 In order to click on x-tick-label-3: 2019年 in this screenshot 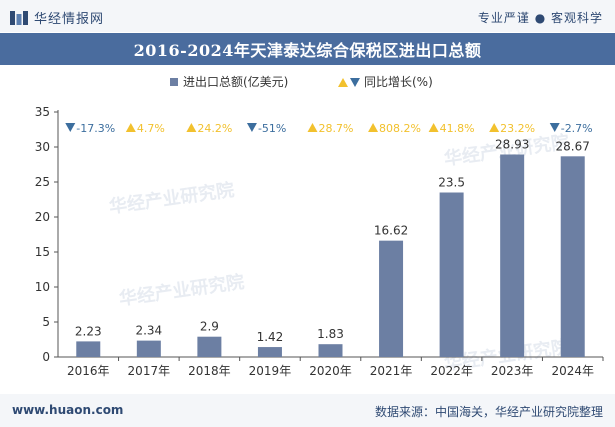, I will do `click(270, 371)`.